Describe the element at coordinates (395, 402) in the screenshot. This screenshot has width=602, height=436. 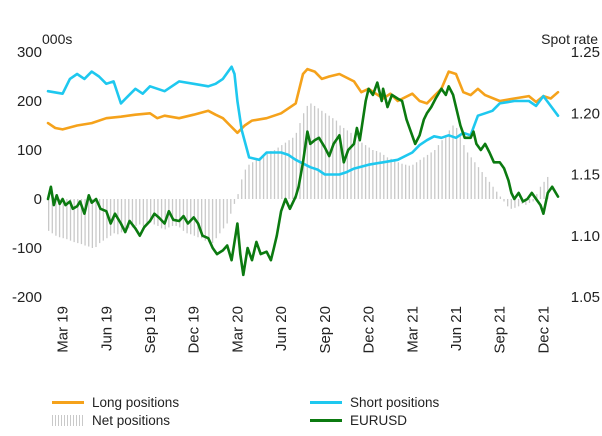
I see `legend-label-short: Short positions` at that location.